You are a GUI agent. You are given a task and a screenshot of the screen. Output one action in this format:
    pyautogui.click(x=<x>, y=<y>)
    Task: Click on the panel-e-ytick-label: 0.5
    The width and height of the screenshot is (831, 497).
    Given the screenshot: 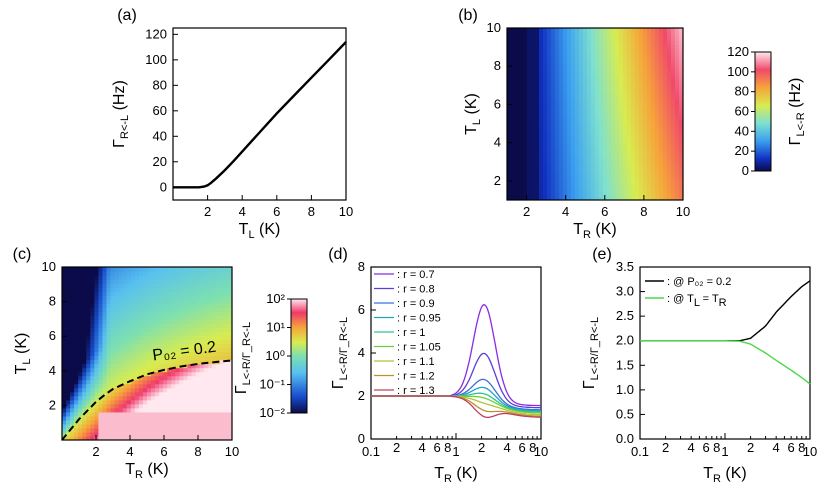 What is the action you would take?
    pyautogui.click(x=625, y=413)
    